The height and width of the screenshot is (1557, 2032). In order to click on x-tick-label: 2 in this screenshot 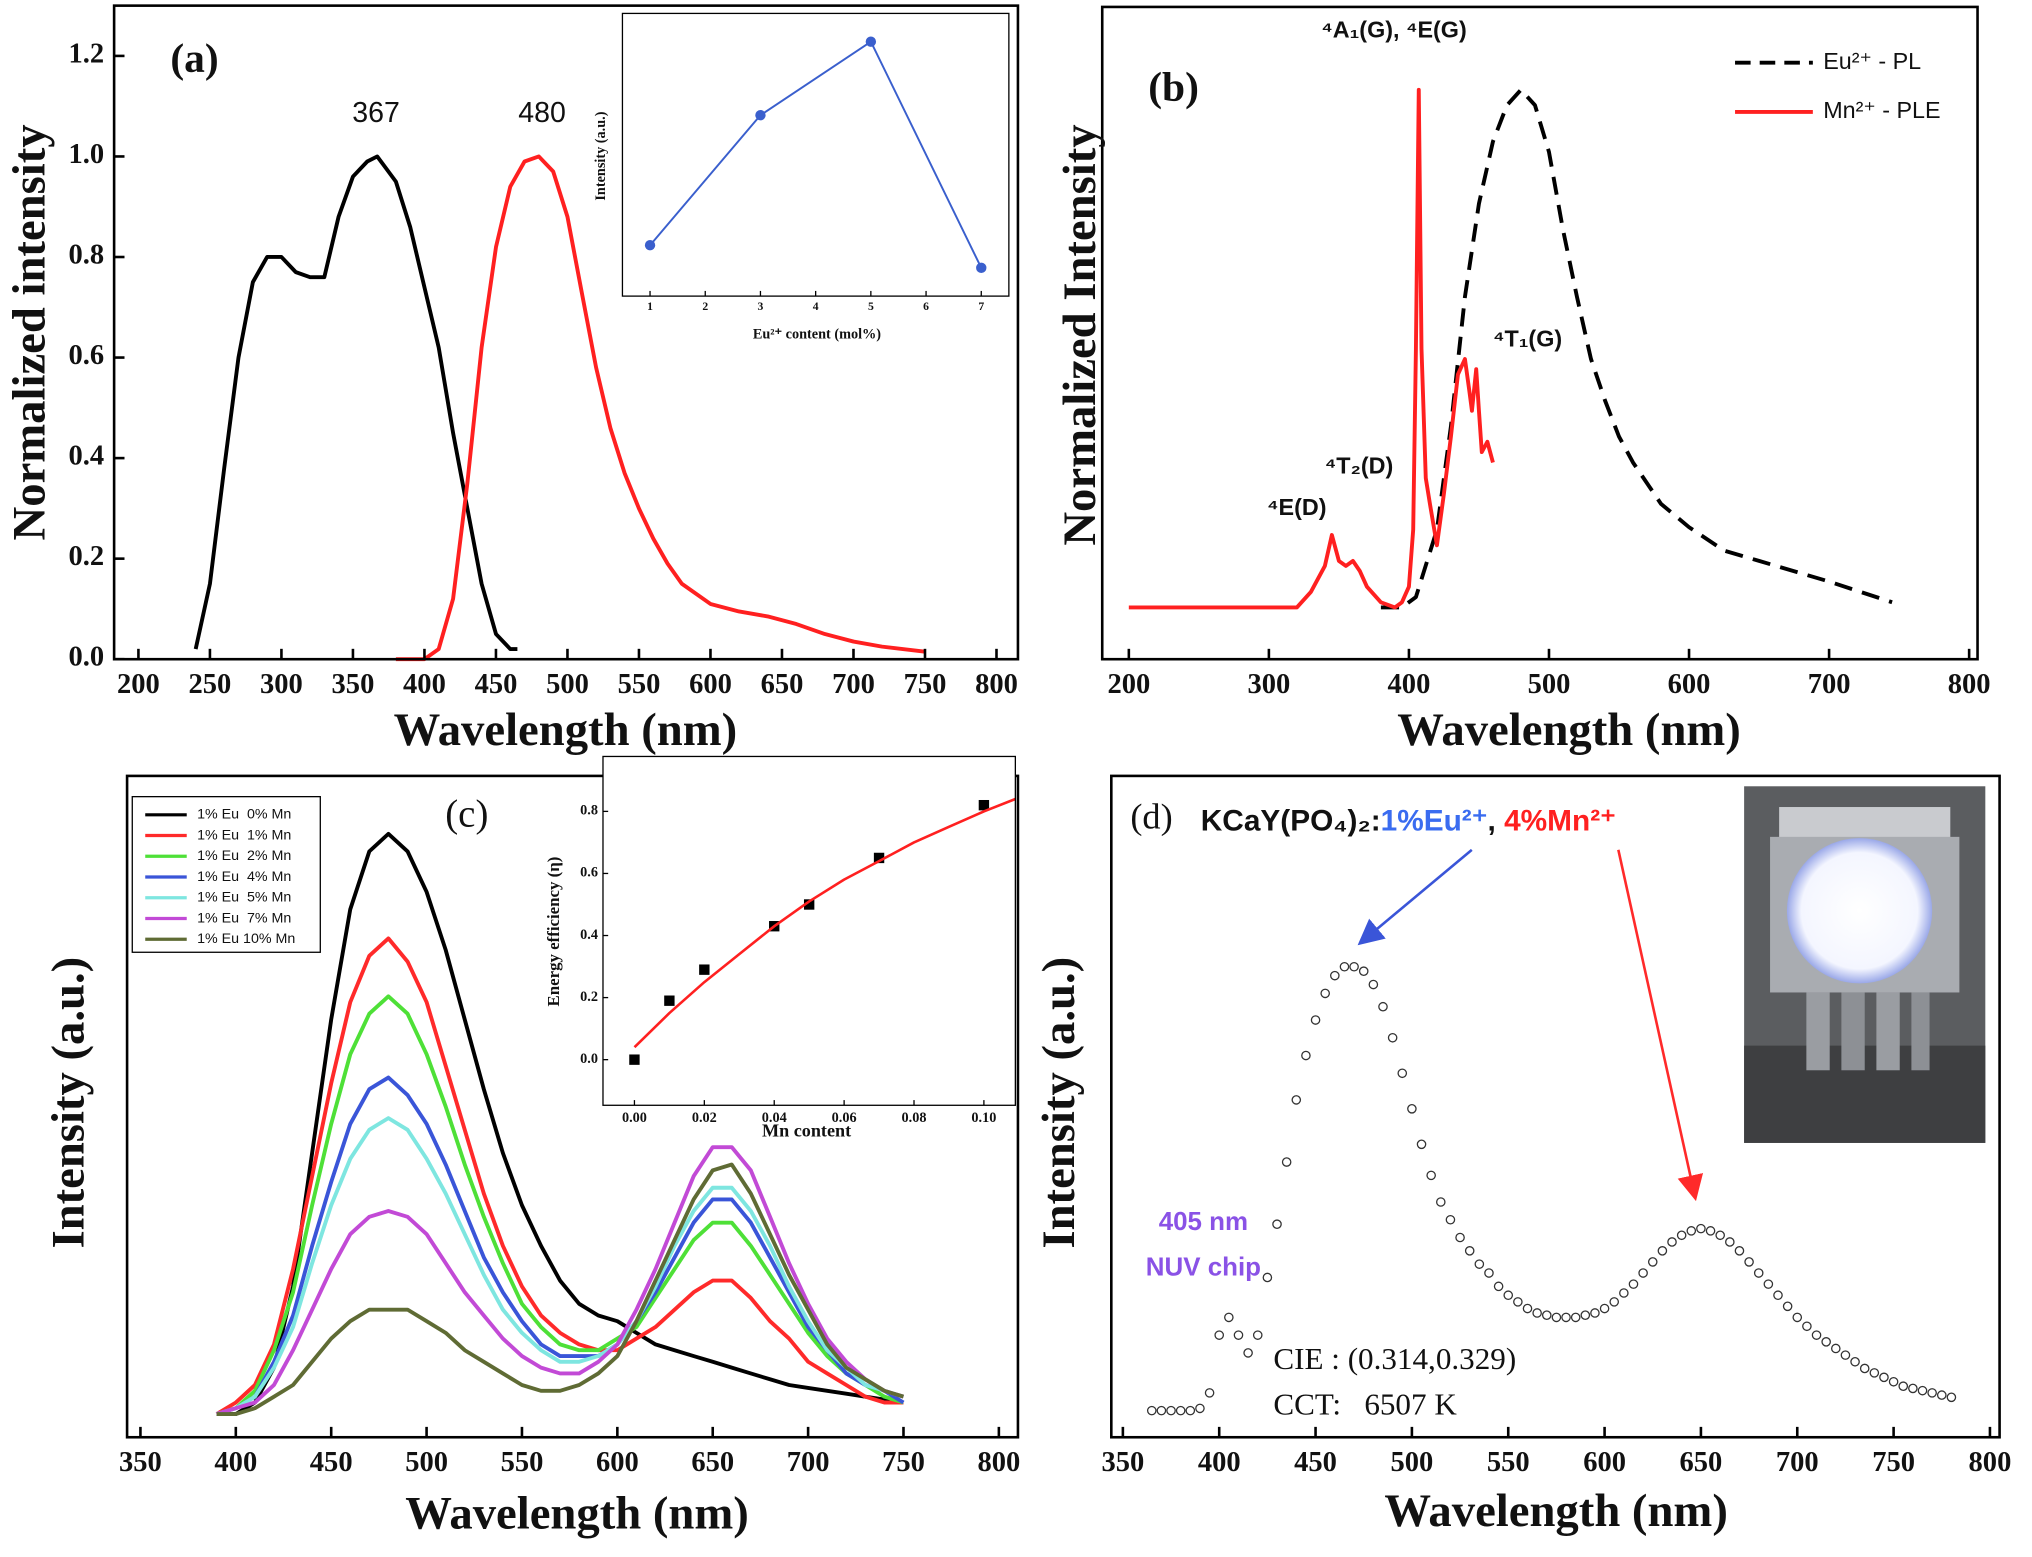, I will do `click(705, 306)`.